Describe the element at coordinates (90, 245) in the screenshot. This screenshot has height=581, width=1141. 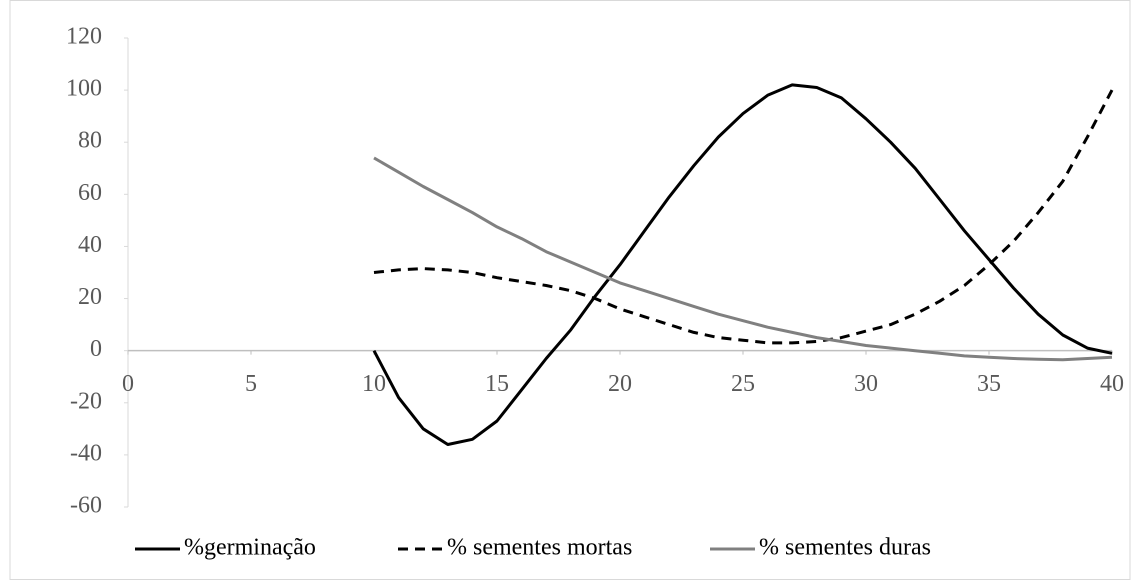
I see `y-tick-label: 40` at that location.